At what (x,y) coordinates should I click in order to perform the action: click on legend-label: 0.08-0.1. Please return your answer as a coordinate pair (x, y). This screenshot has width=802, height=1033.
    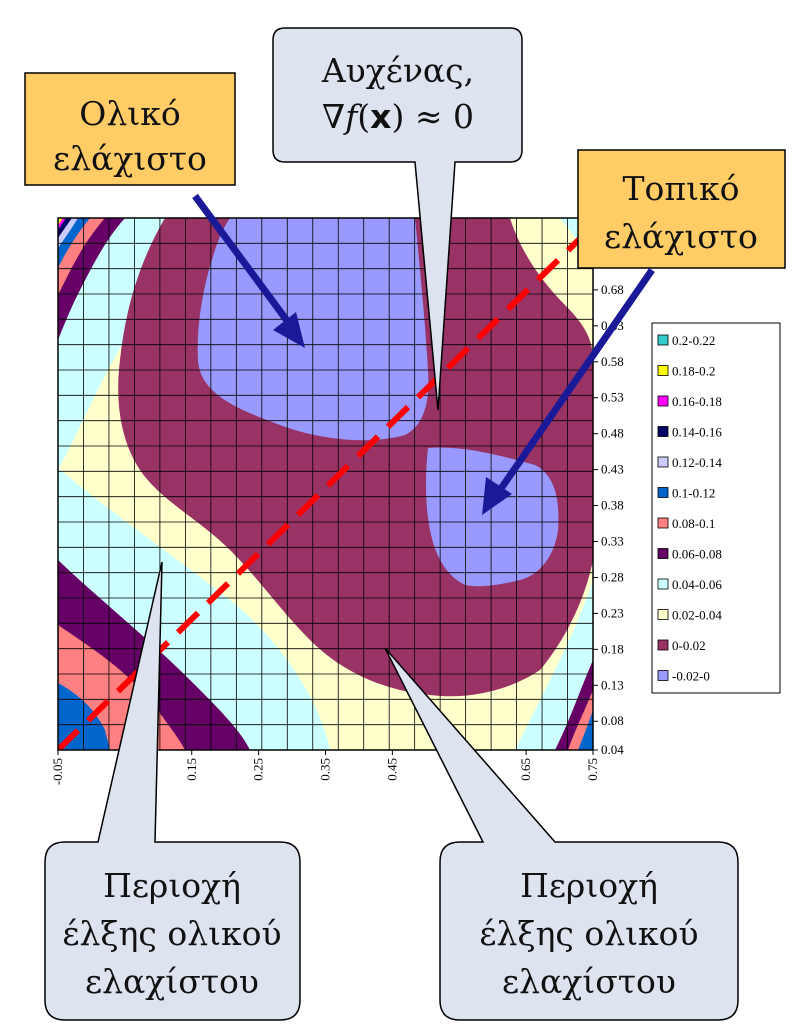
    Looking at the image, I should click on (693, 523).